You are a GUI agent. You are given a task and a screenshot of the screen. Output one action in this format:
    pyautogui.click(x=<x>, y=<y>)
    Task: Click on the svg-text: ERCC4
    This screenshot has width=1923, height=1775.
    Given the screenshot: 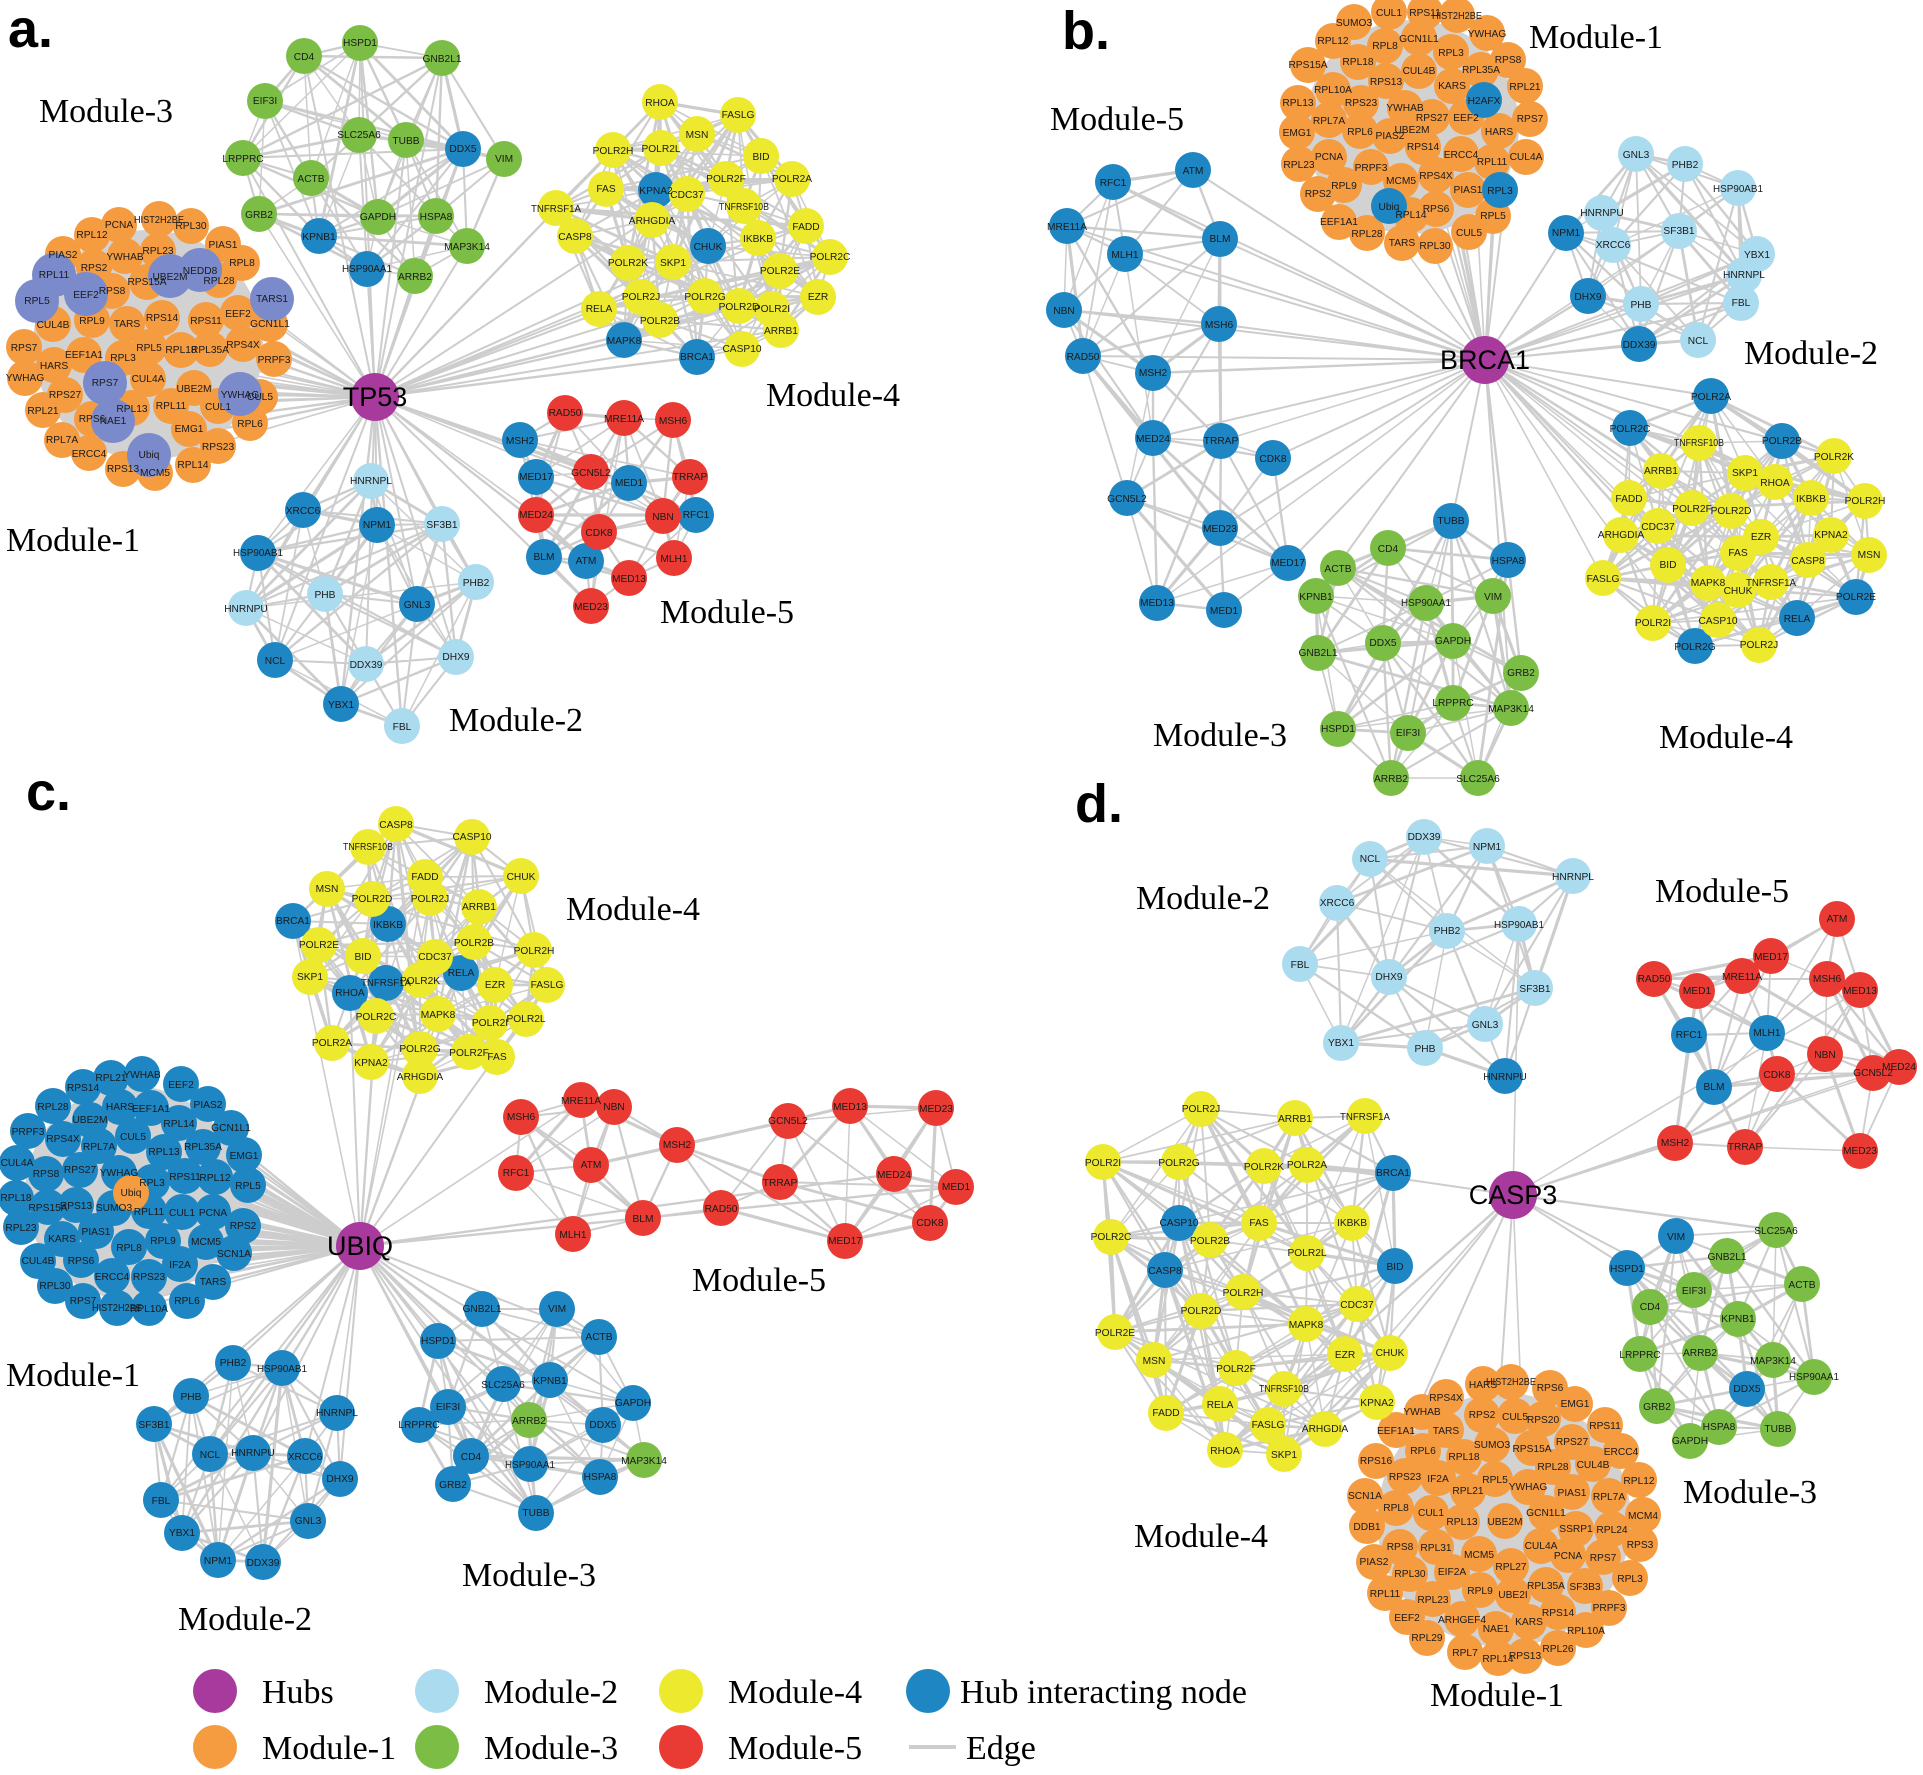 What is the action you would take?
    pyautogui.click(x=89, y=454)
    